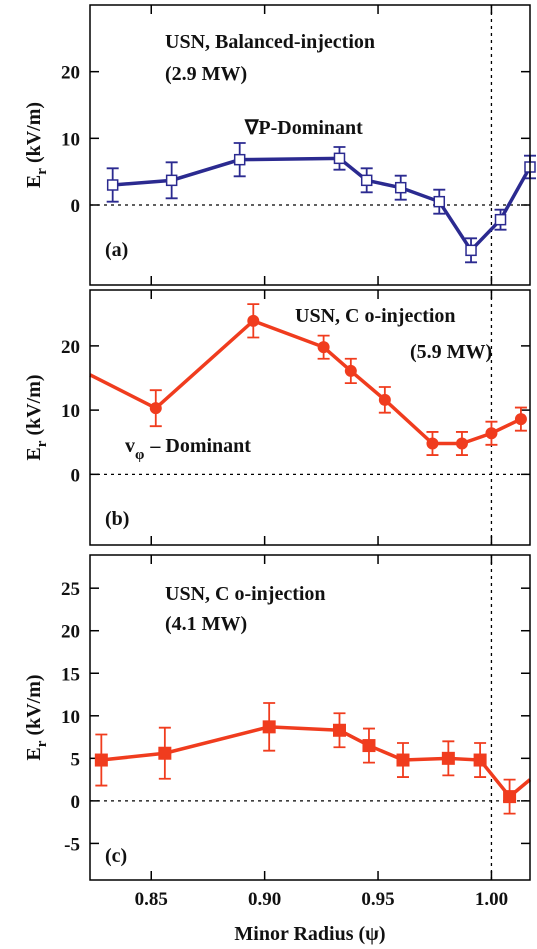  I want to click on annotation: v, so click(130, 446).